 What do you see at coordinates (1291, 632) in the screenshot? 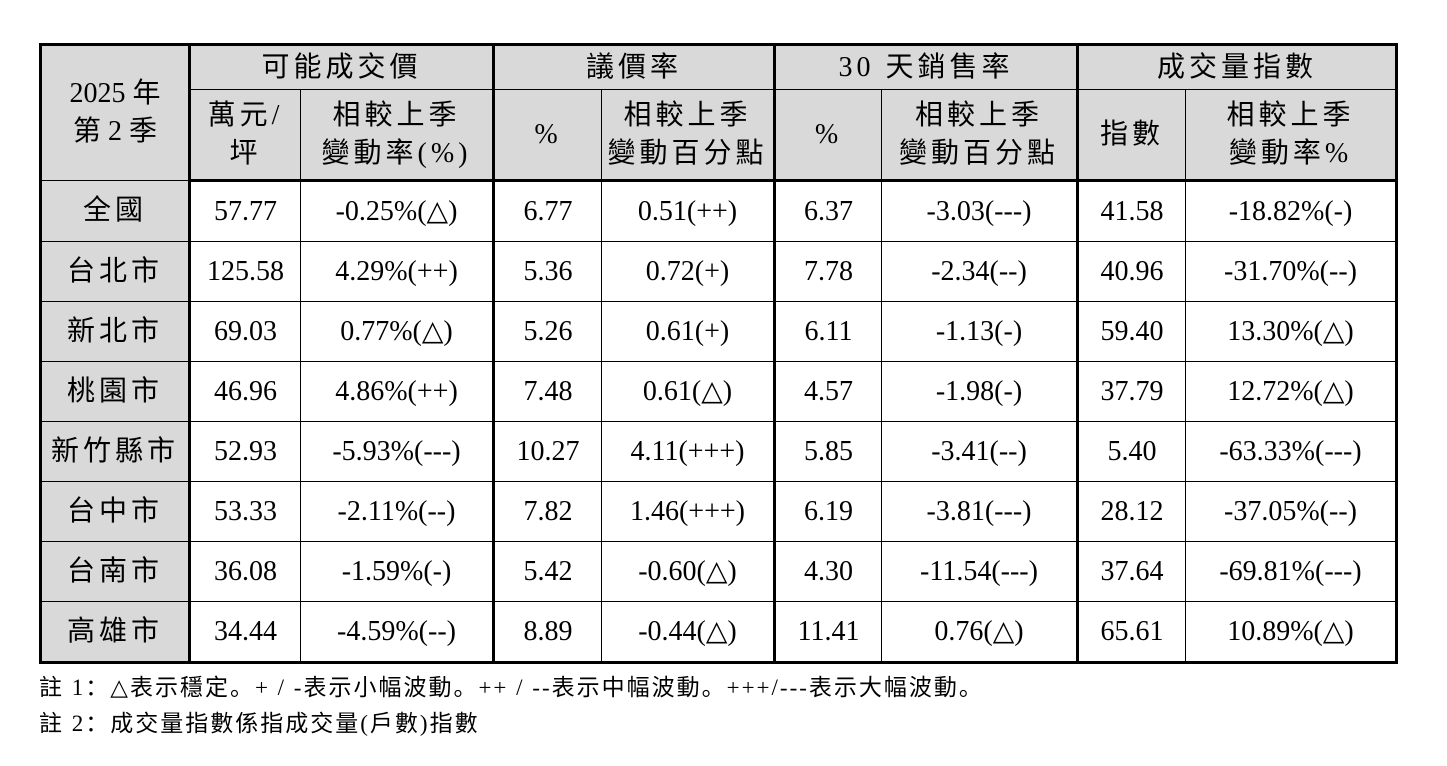
I see `table-cell: 10.89%(△)` at bounding box center [1291, 632].